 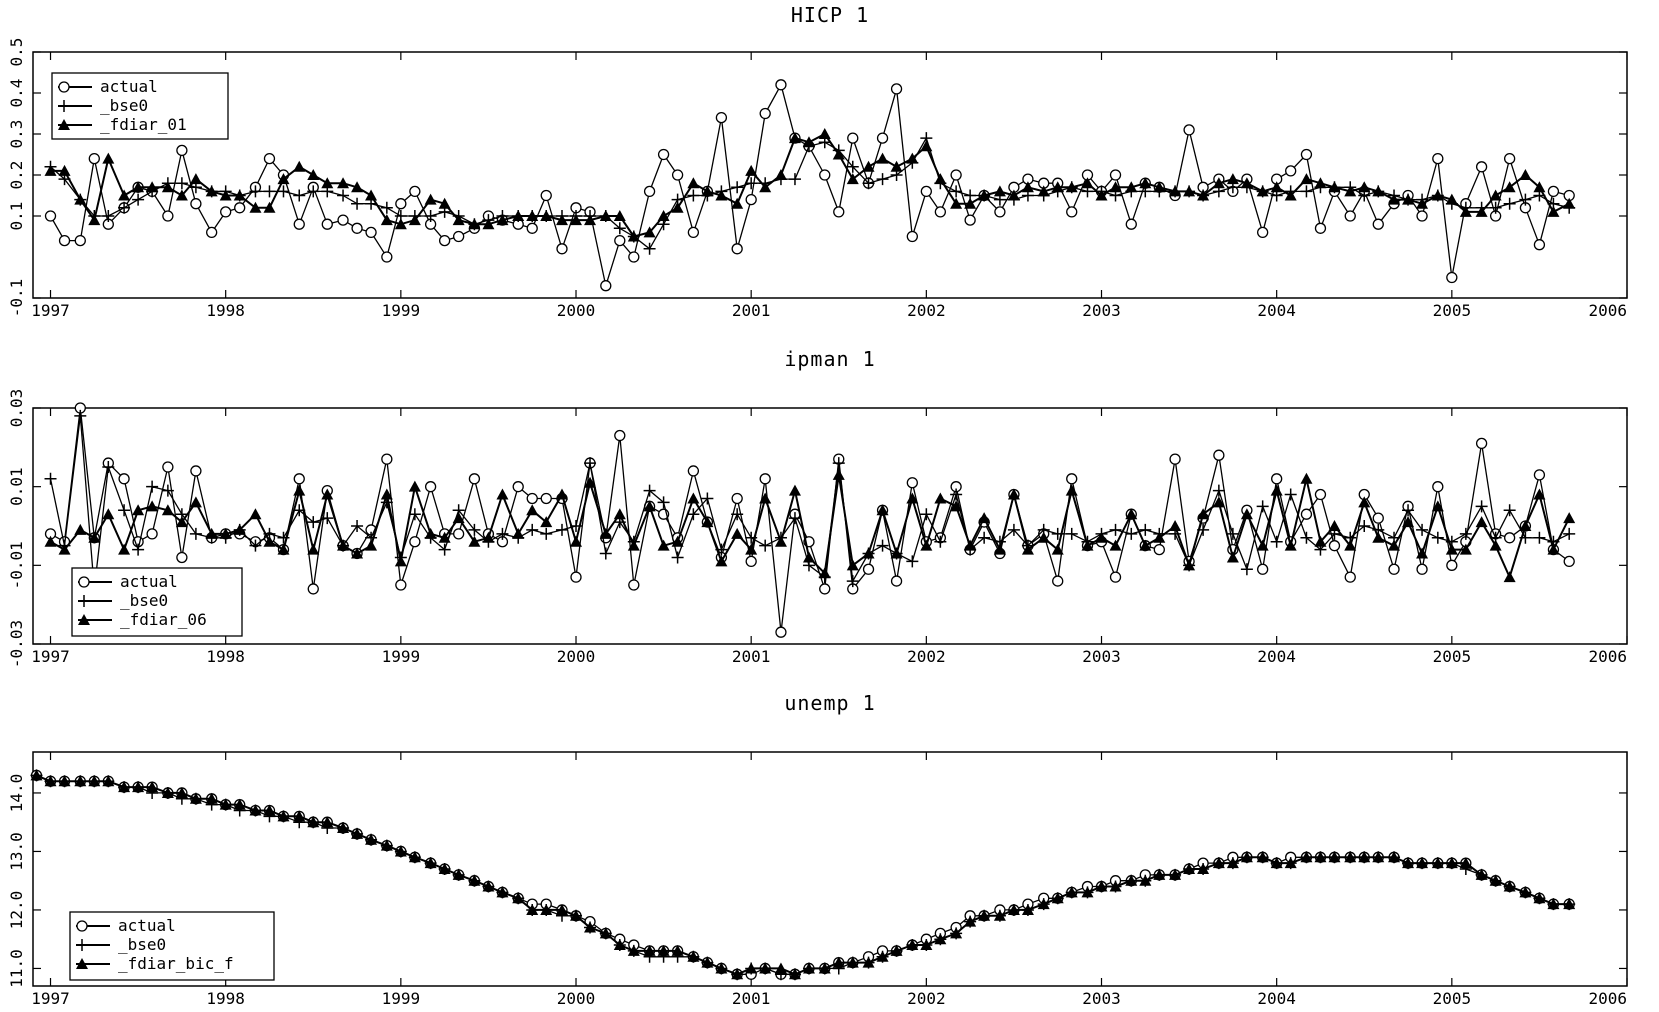 I want to click on x-tick-label: 2002, so click(x=926, y=310).